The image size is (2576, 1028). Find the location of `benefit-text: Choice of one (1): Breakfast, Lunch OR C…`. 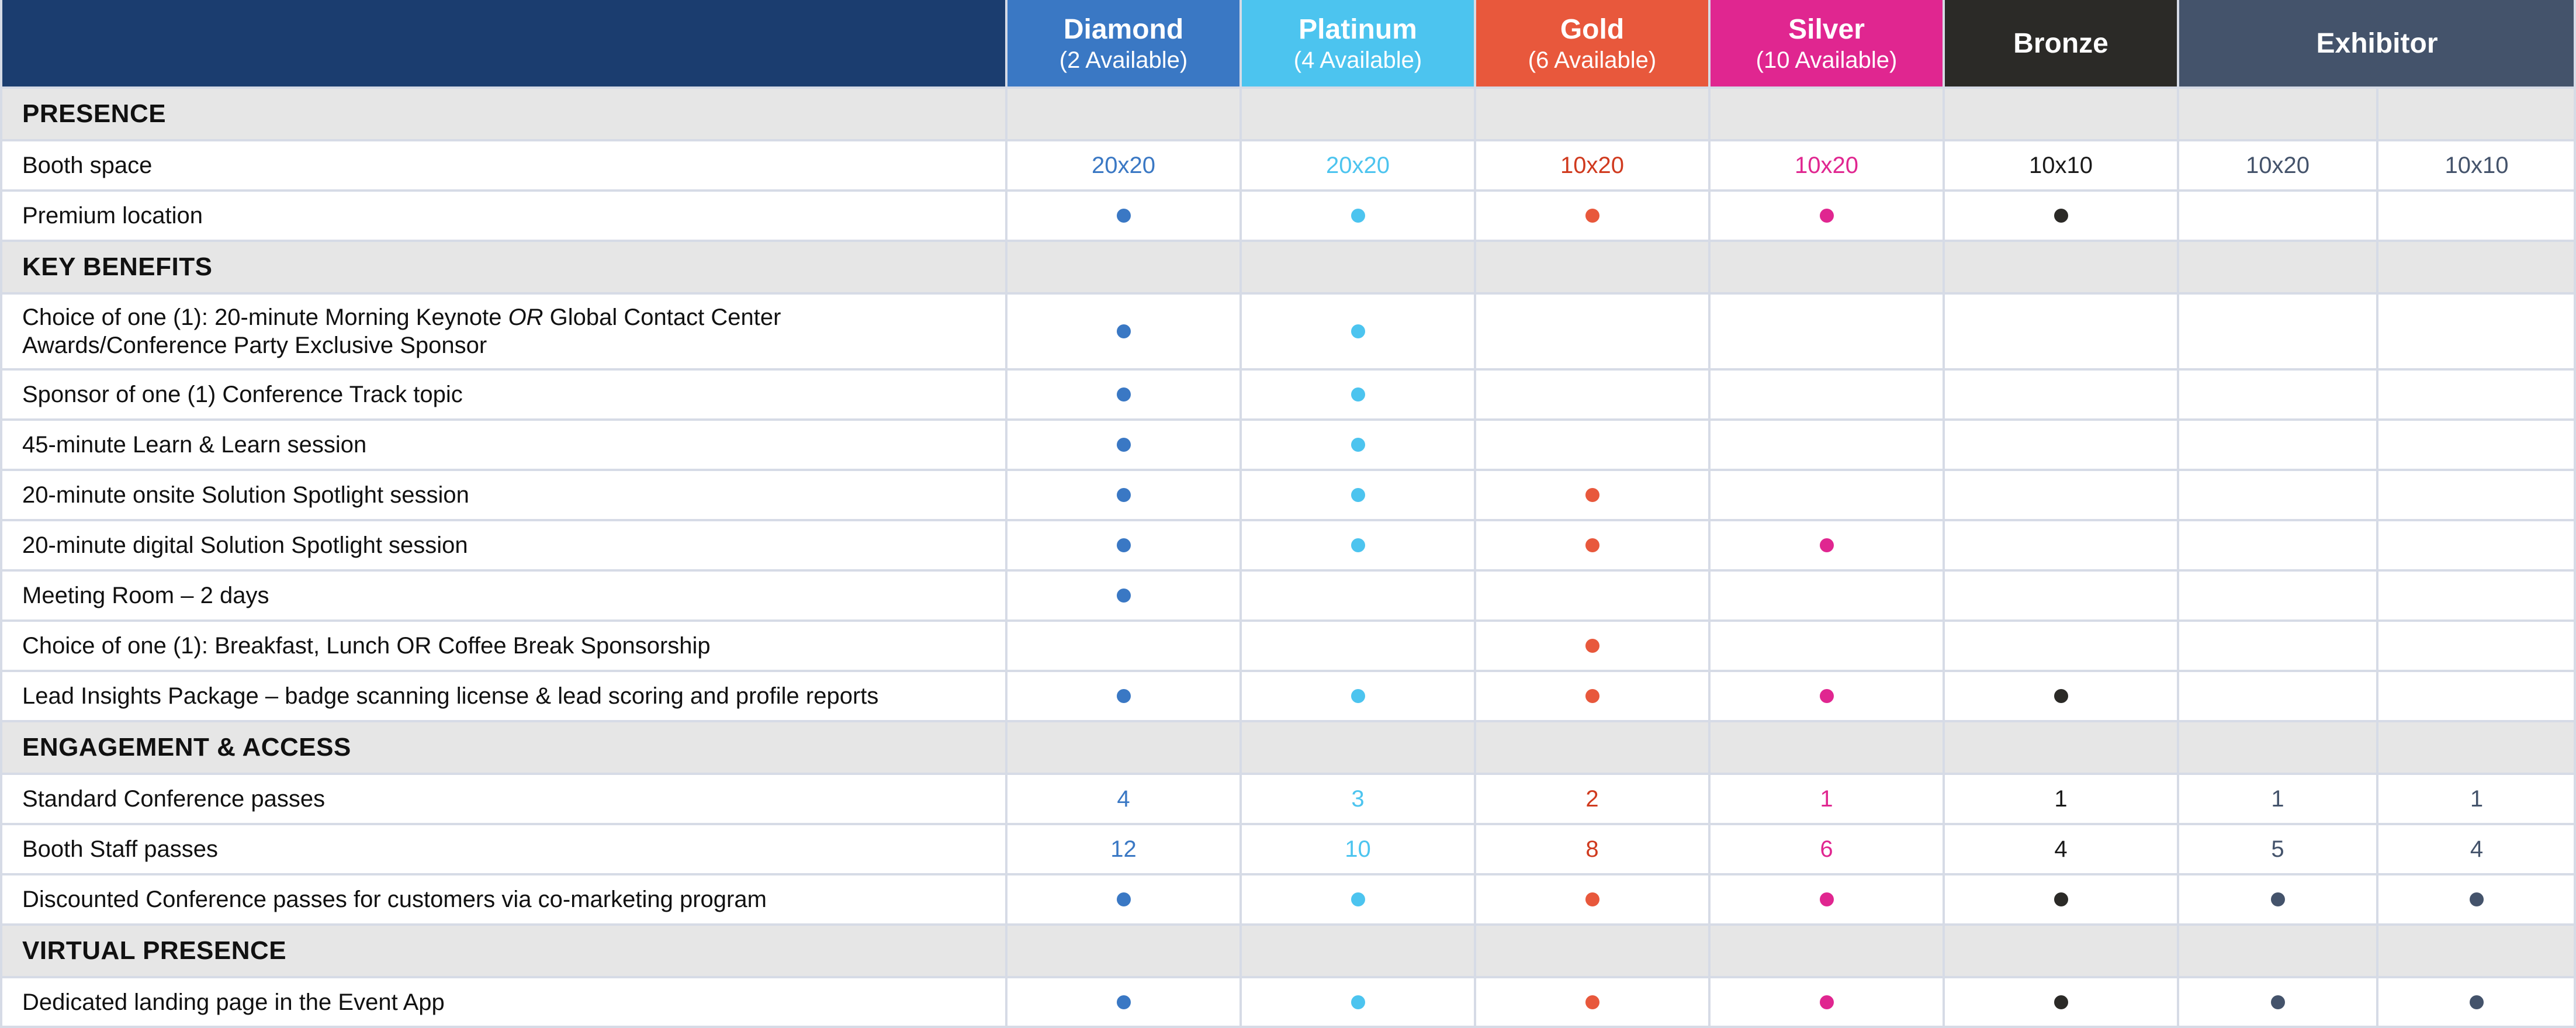

benefit-text: Choice of one (1): Breakfast, Lunch OR C… is located at coordinates (367, 646).